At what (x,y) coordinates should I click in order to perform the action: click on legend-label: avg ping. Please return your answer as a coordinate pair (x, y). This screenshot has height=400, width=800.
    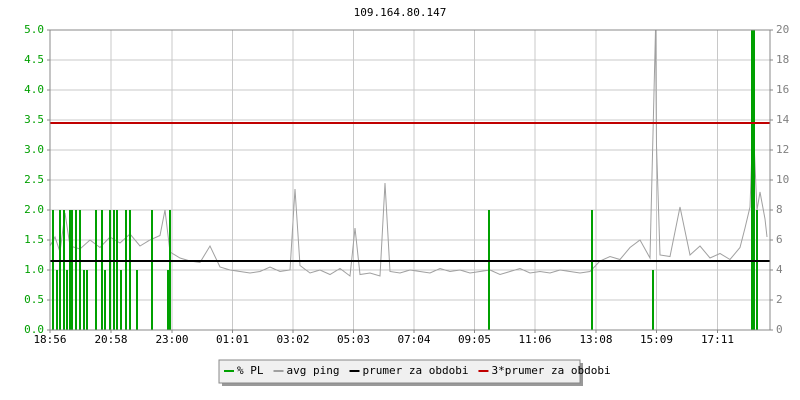
    Looking at the image, I should click on (313, 370).